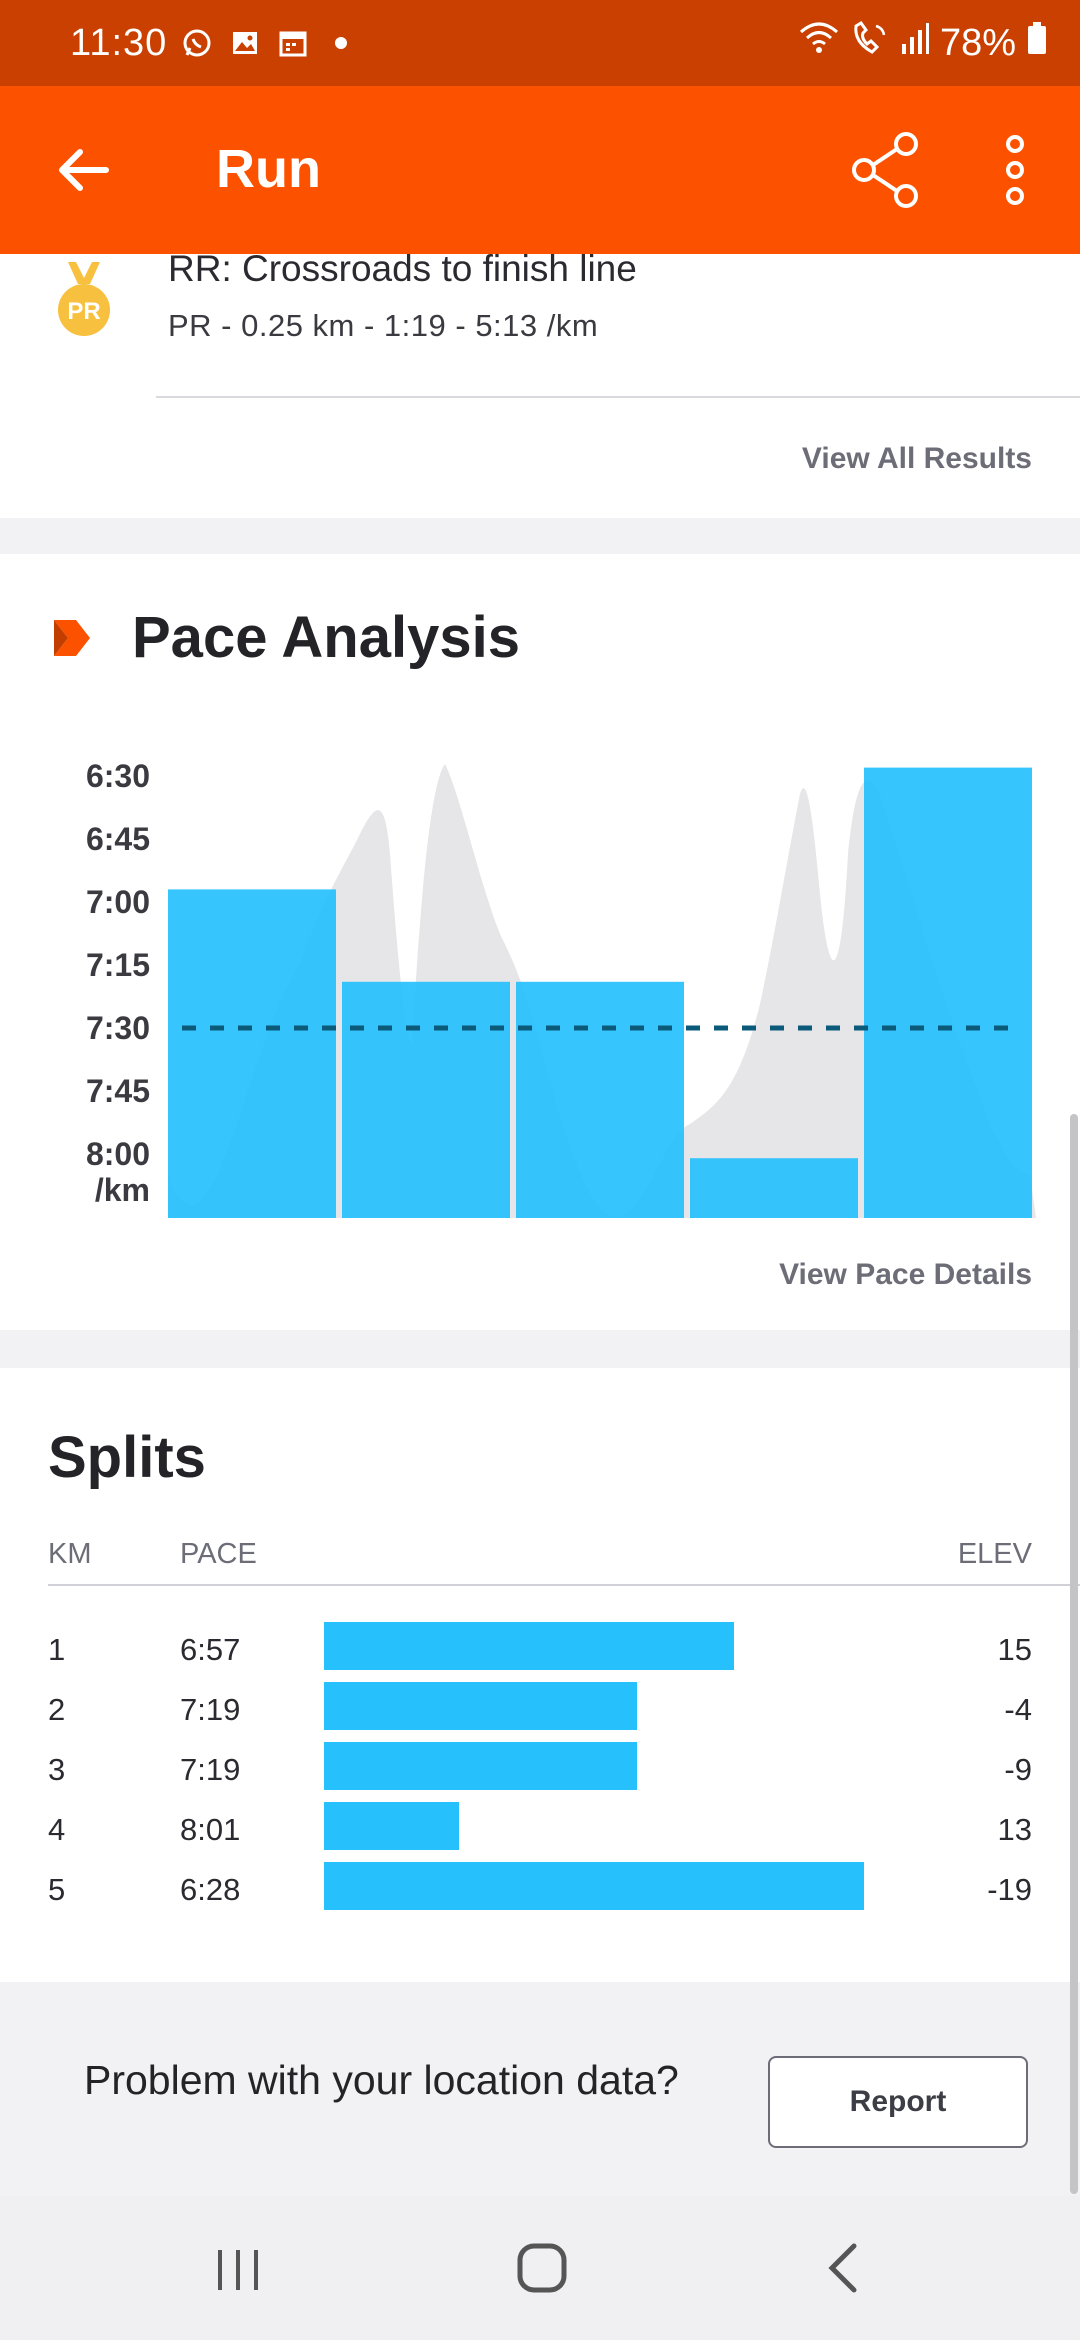  Describe the element at coordinates (916, 458) in the screenshot. I see `view-all-results-link: View All Results` at that location.